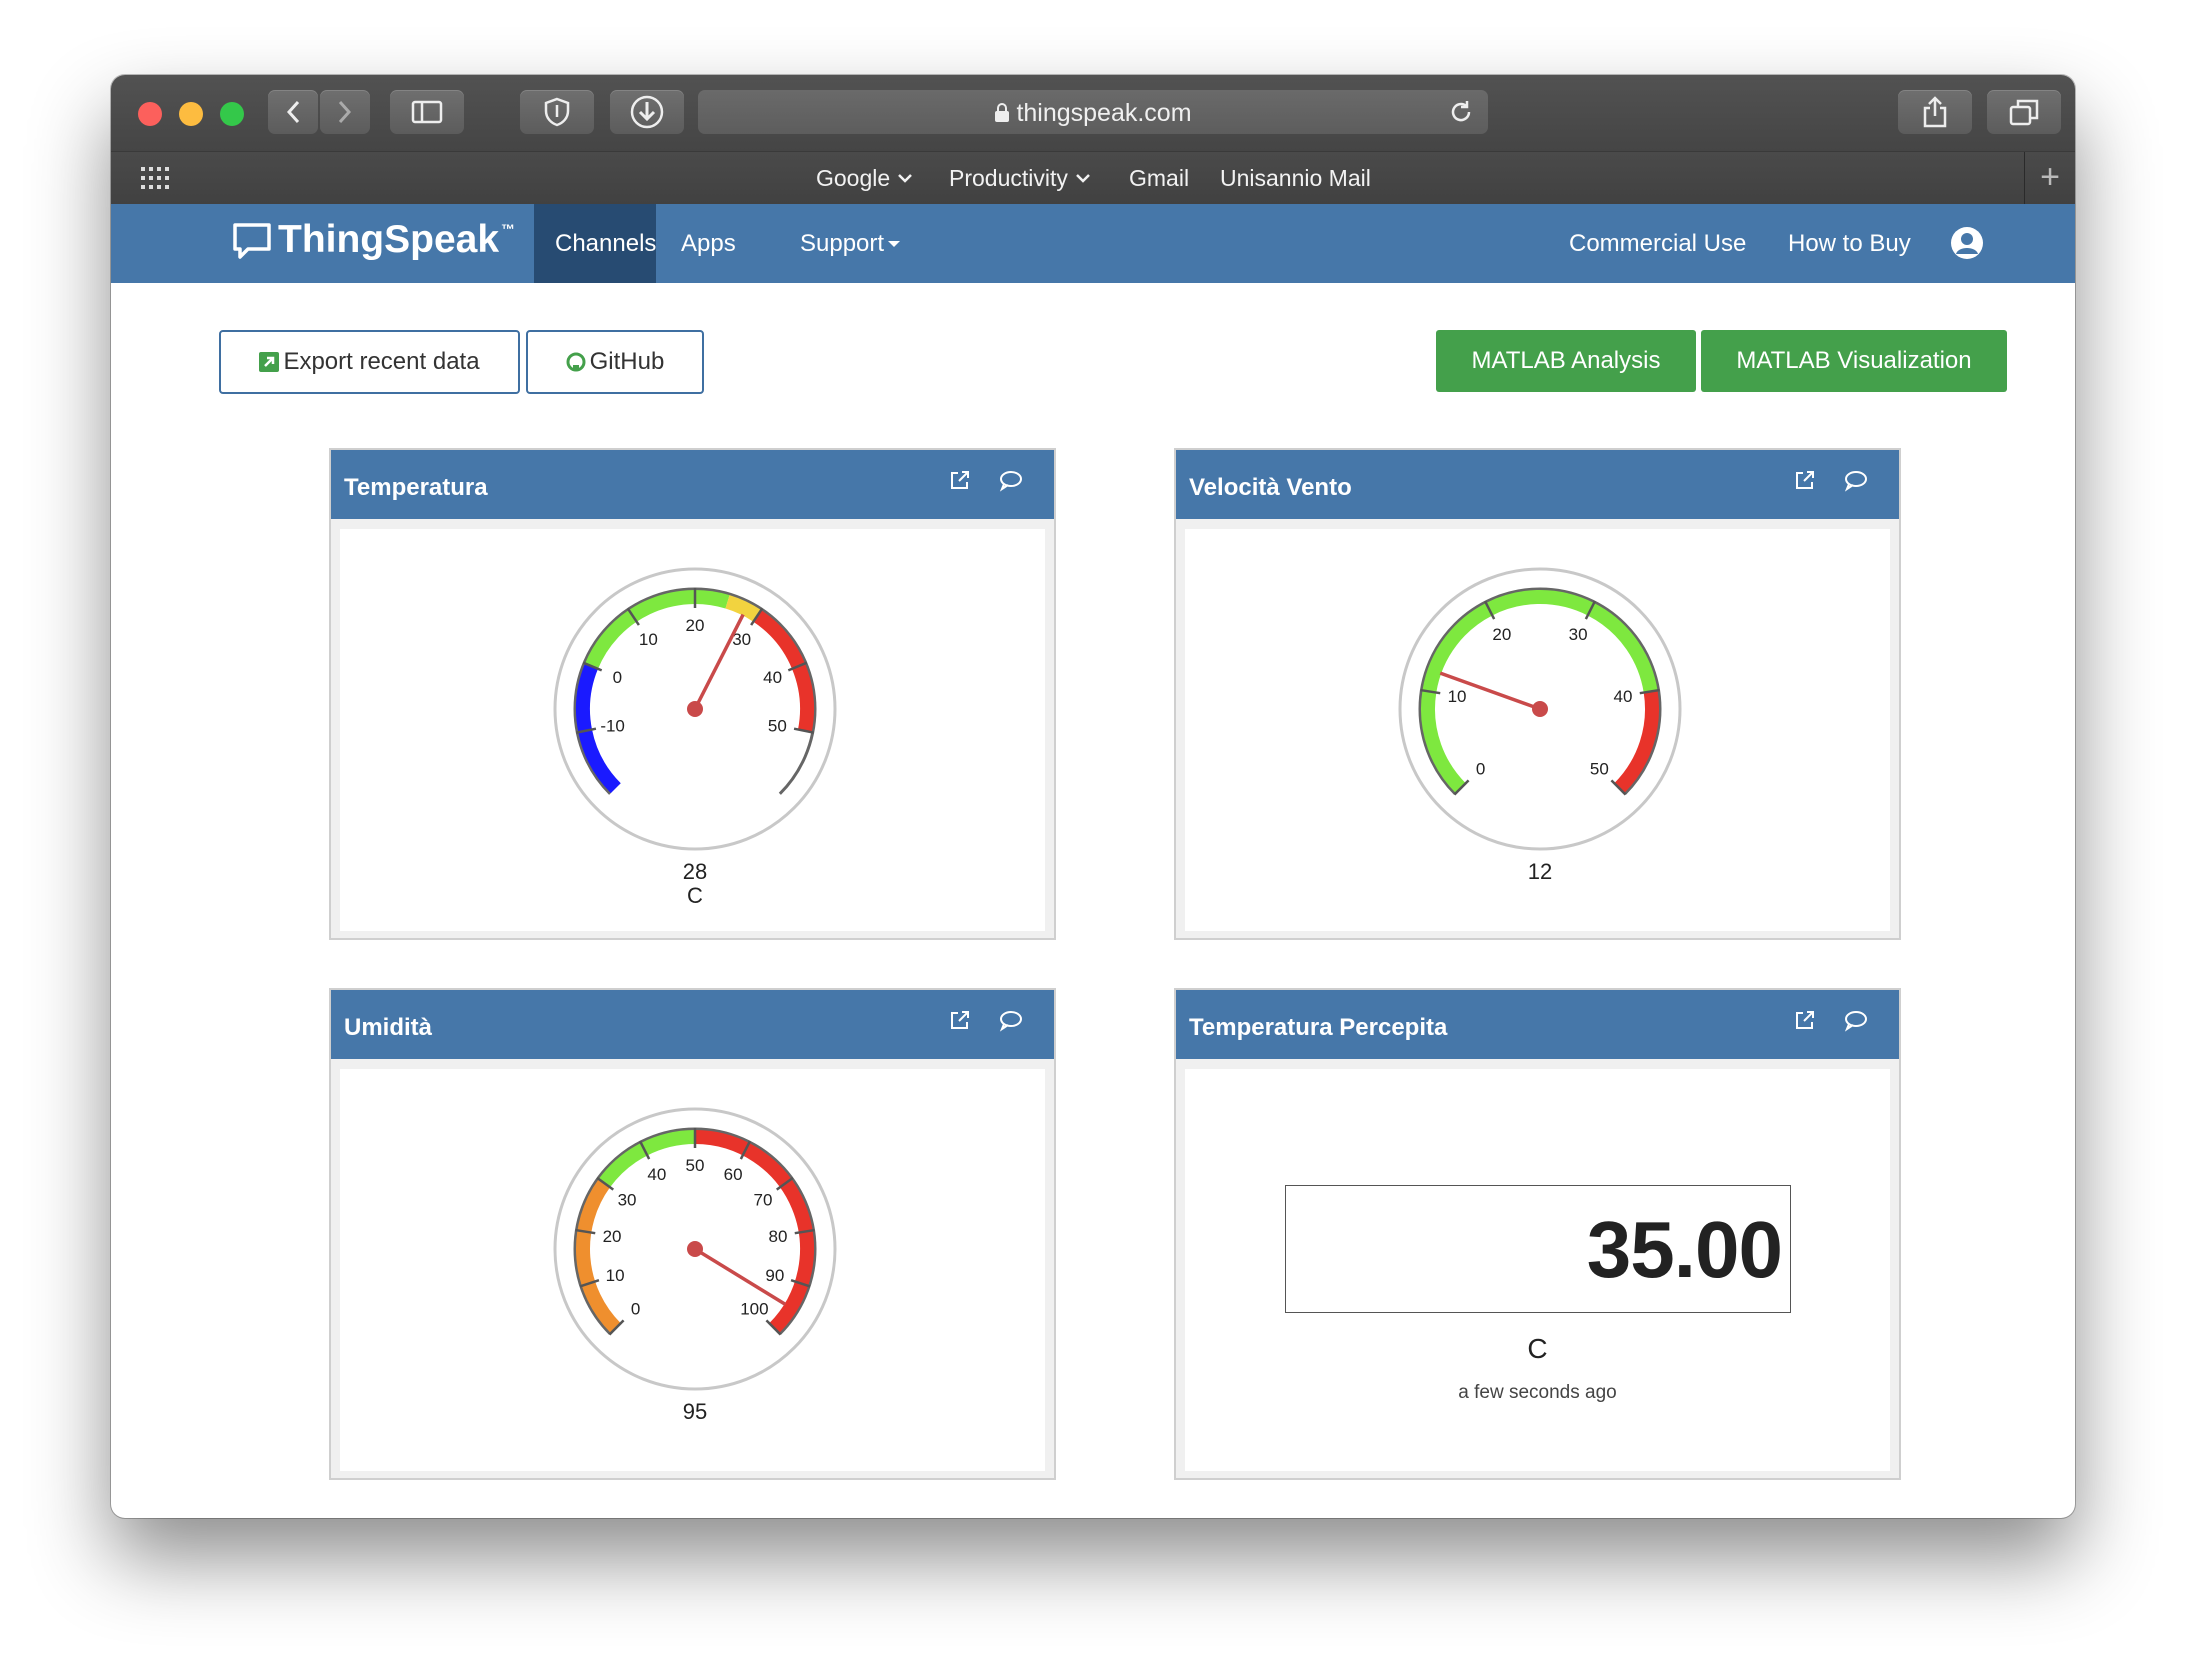 This screenshot has width=2186, height=1668. I want to click on chevron-right-icon, so click(345, 112).